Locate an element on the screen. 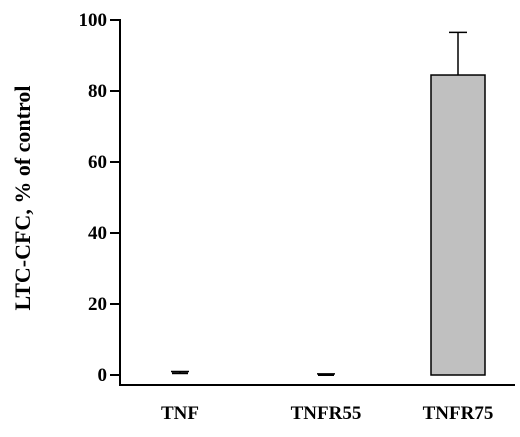 The image size is (520, 437). y-tick-label: 20 is located at coordinates (97, 304).